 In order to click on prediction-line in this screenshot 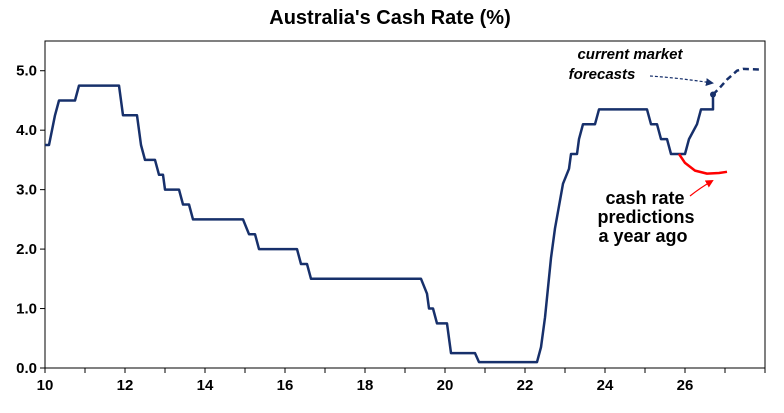, I will do `click(702, 164)`.